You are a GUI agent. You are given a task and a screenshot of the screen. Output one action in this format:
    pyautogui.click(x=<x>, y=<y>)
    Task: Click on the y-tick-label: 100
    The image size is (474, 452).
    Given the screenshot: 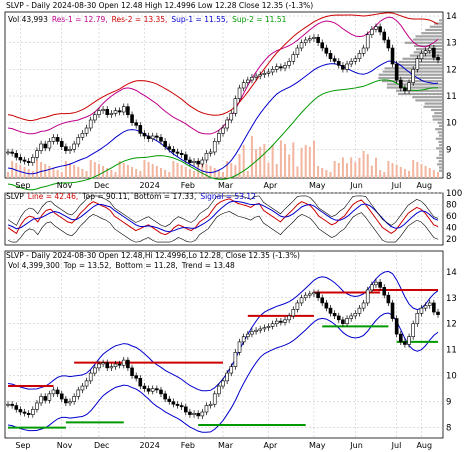 What is the action you would take?
    pyautogui.click(x=454, y=194)
    